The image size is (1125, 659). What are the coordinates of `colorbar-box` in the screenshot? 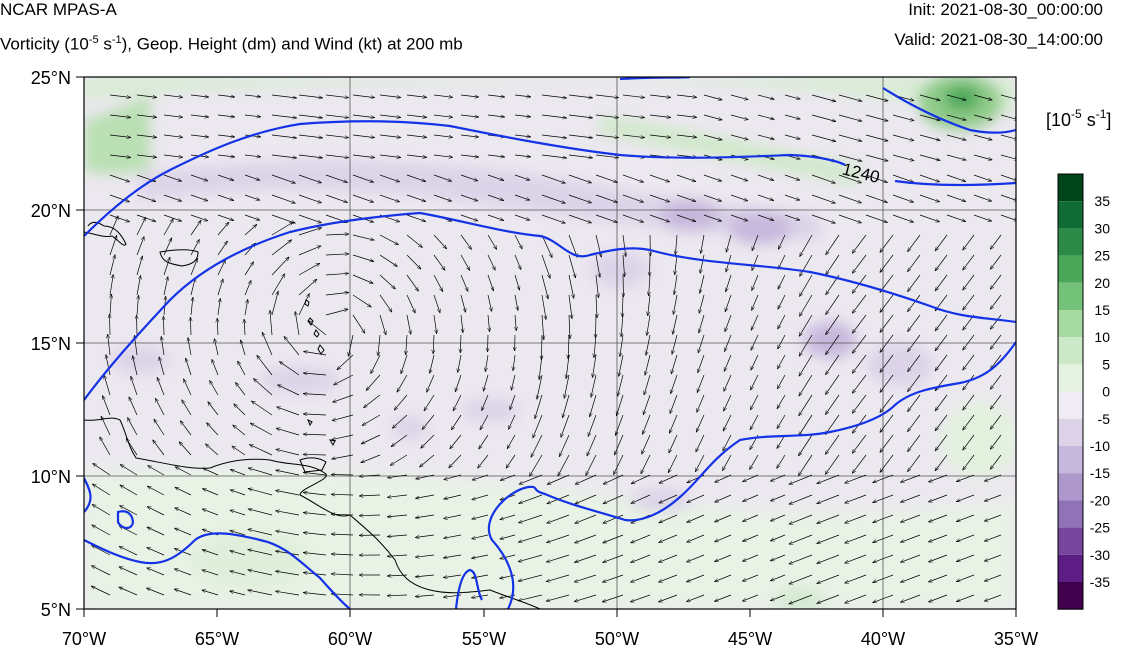 It's located at (1070, 460).